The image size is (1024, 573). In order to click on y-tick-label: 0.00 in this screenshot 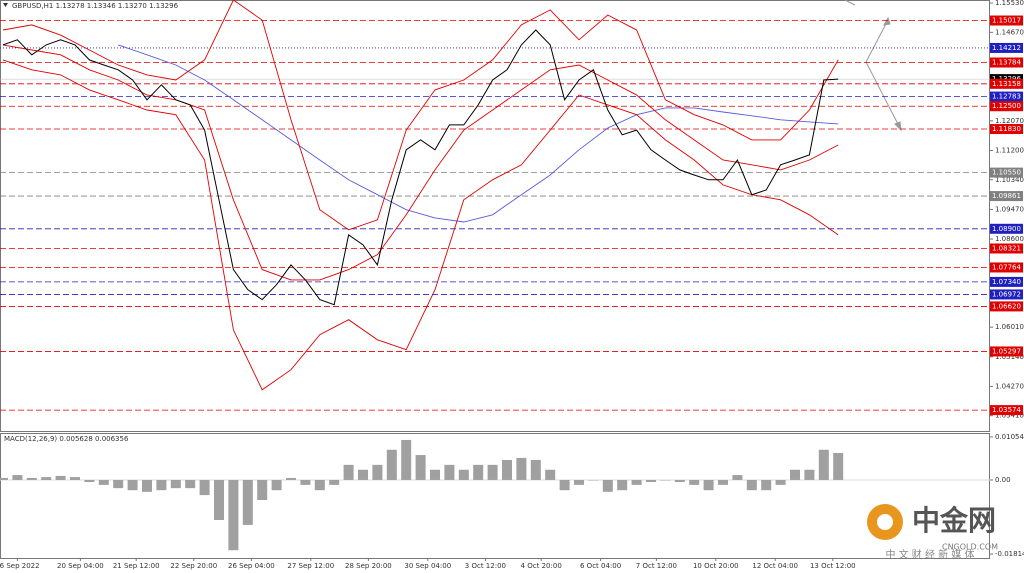, I will do `click(1003, 480)`.